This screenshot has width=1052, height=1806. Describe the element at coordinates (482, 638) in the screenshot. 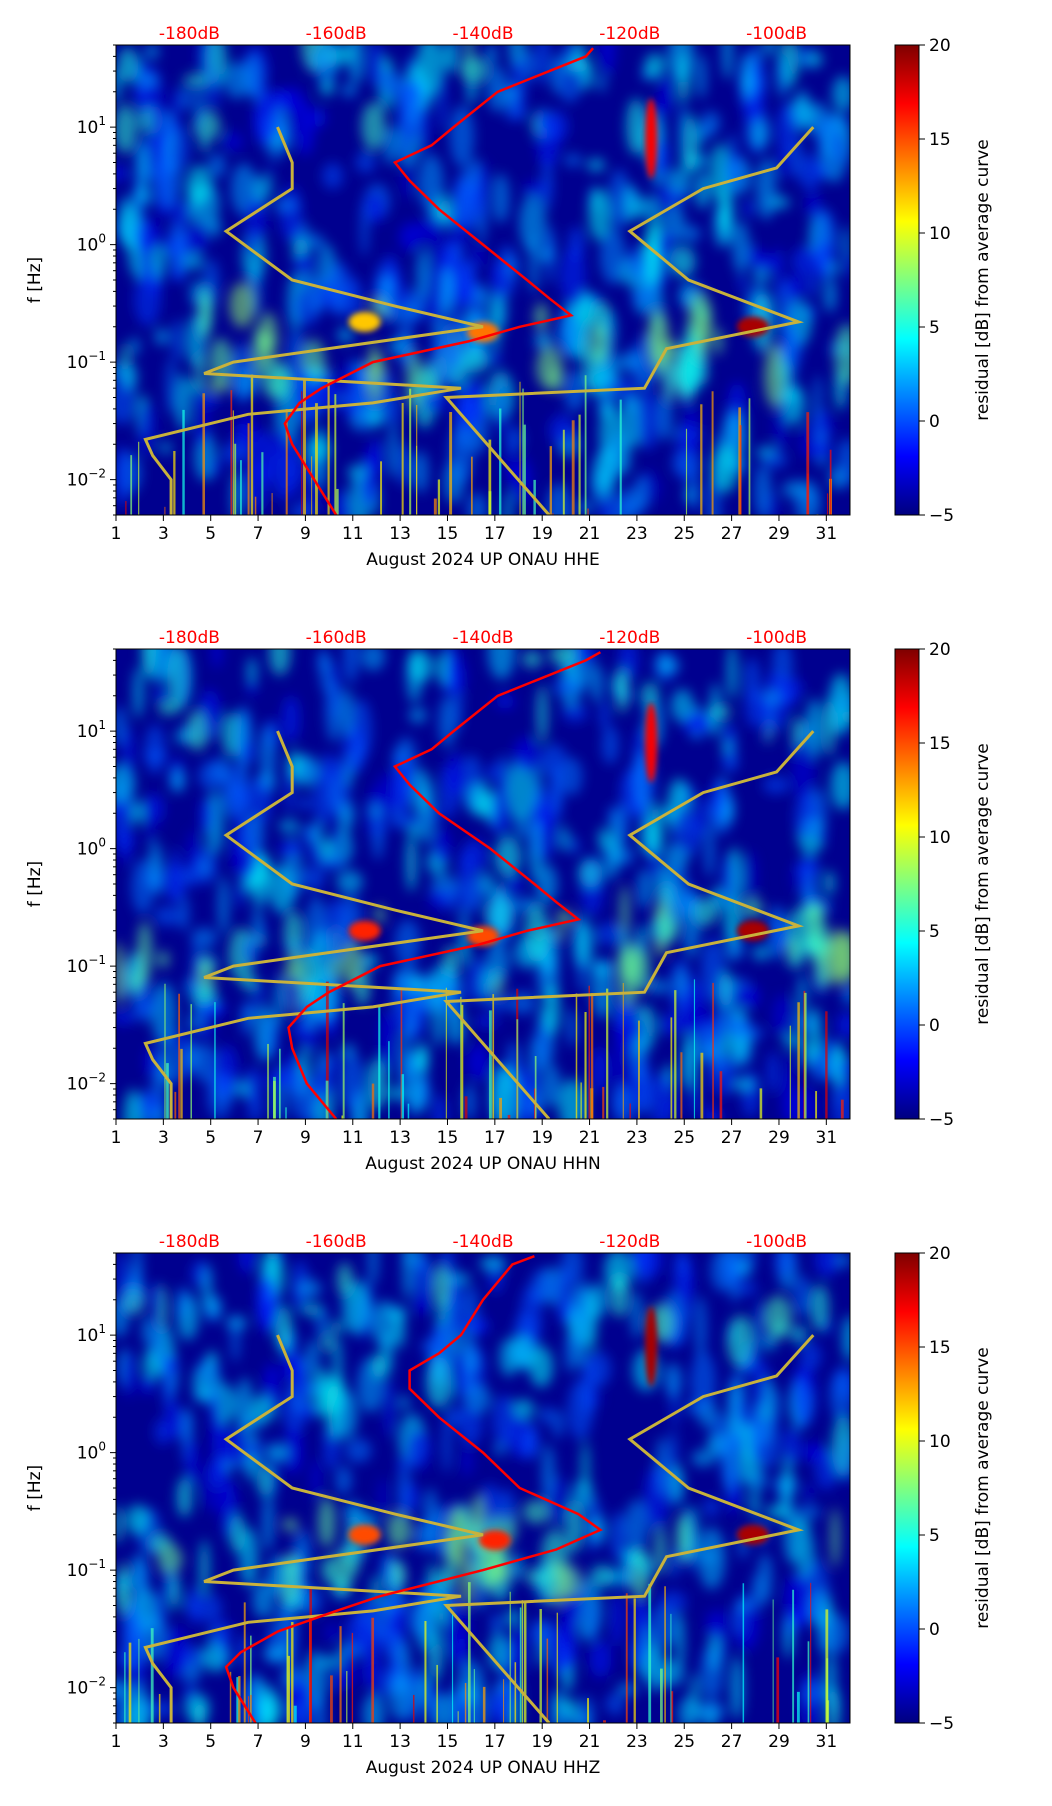

I see `db-label: -140dB` at that location.